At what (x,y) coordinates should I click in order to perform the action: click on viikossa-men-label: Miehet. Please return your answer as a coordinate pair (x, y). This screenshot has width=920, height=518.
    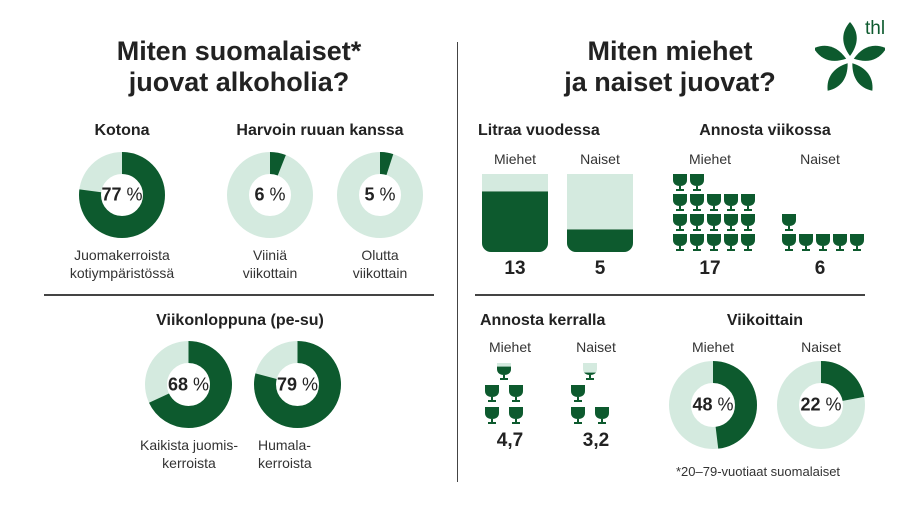
    Looking at the image, I should click on (710, 159).